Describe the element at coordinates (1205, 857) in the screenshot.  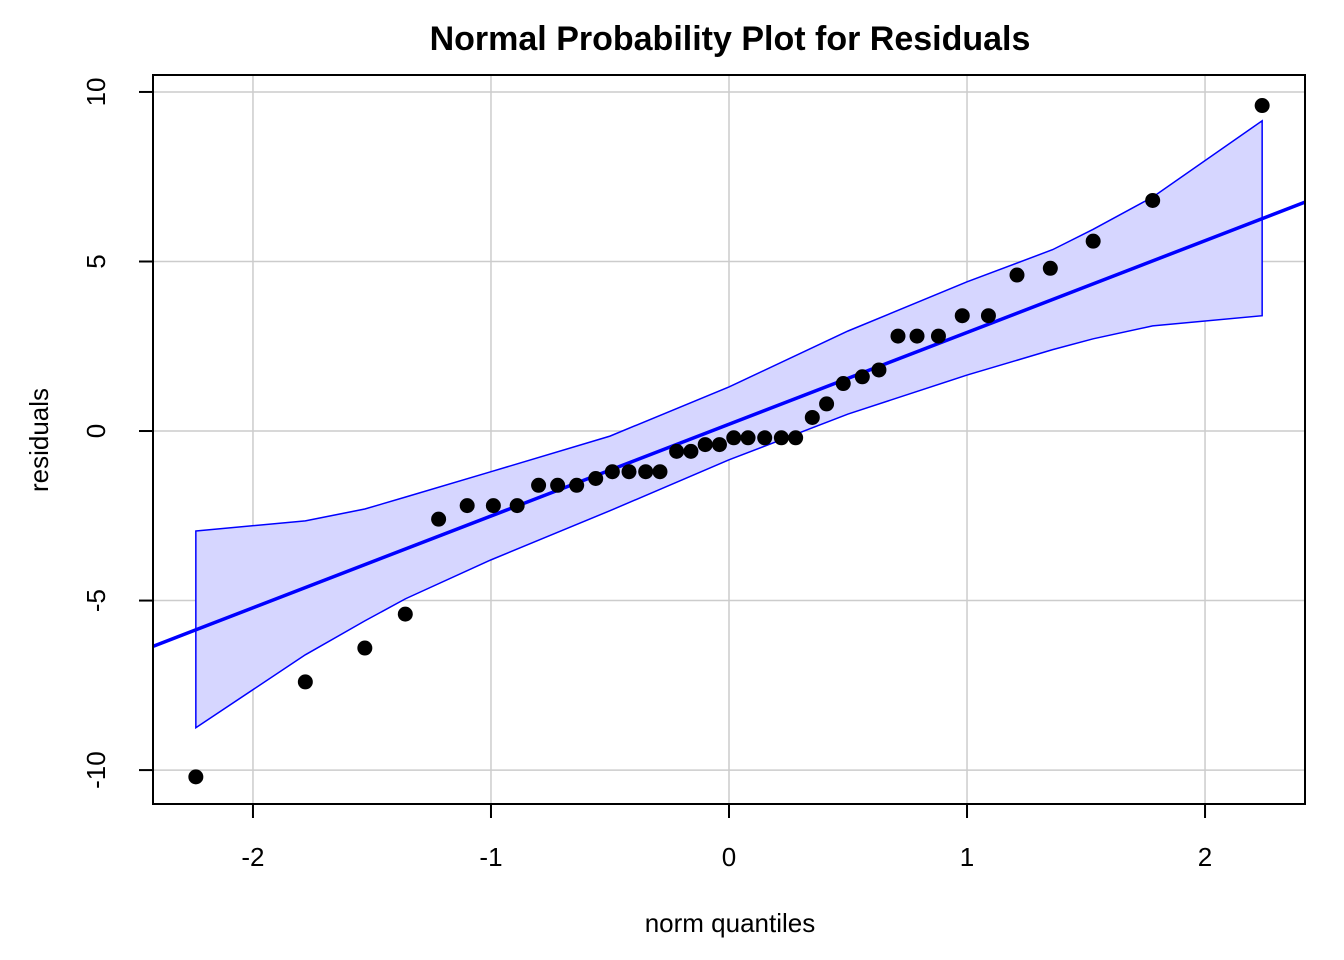
I see `x-tick-label-4: 2` at that location.